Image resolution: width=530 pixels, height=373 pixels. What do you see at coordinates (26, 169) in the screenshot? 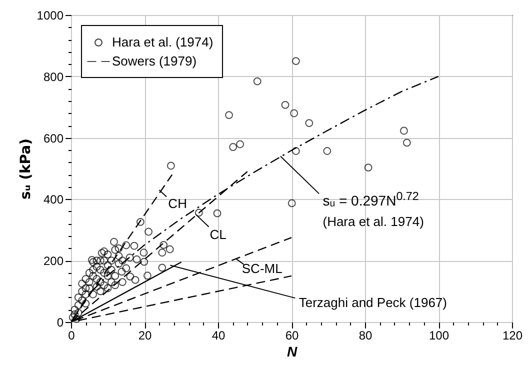
I see `y-axis-title: sᵤ (kPa)` at bounding box center [26, 169].